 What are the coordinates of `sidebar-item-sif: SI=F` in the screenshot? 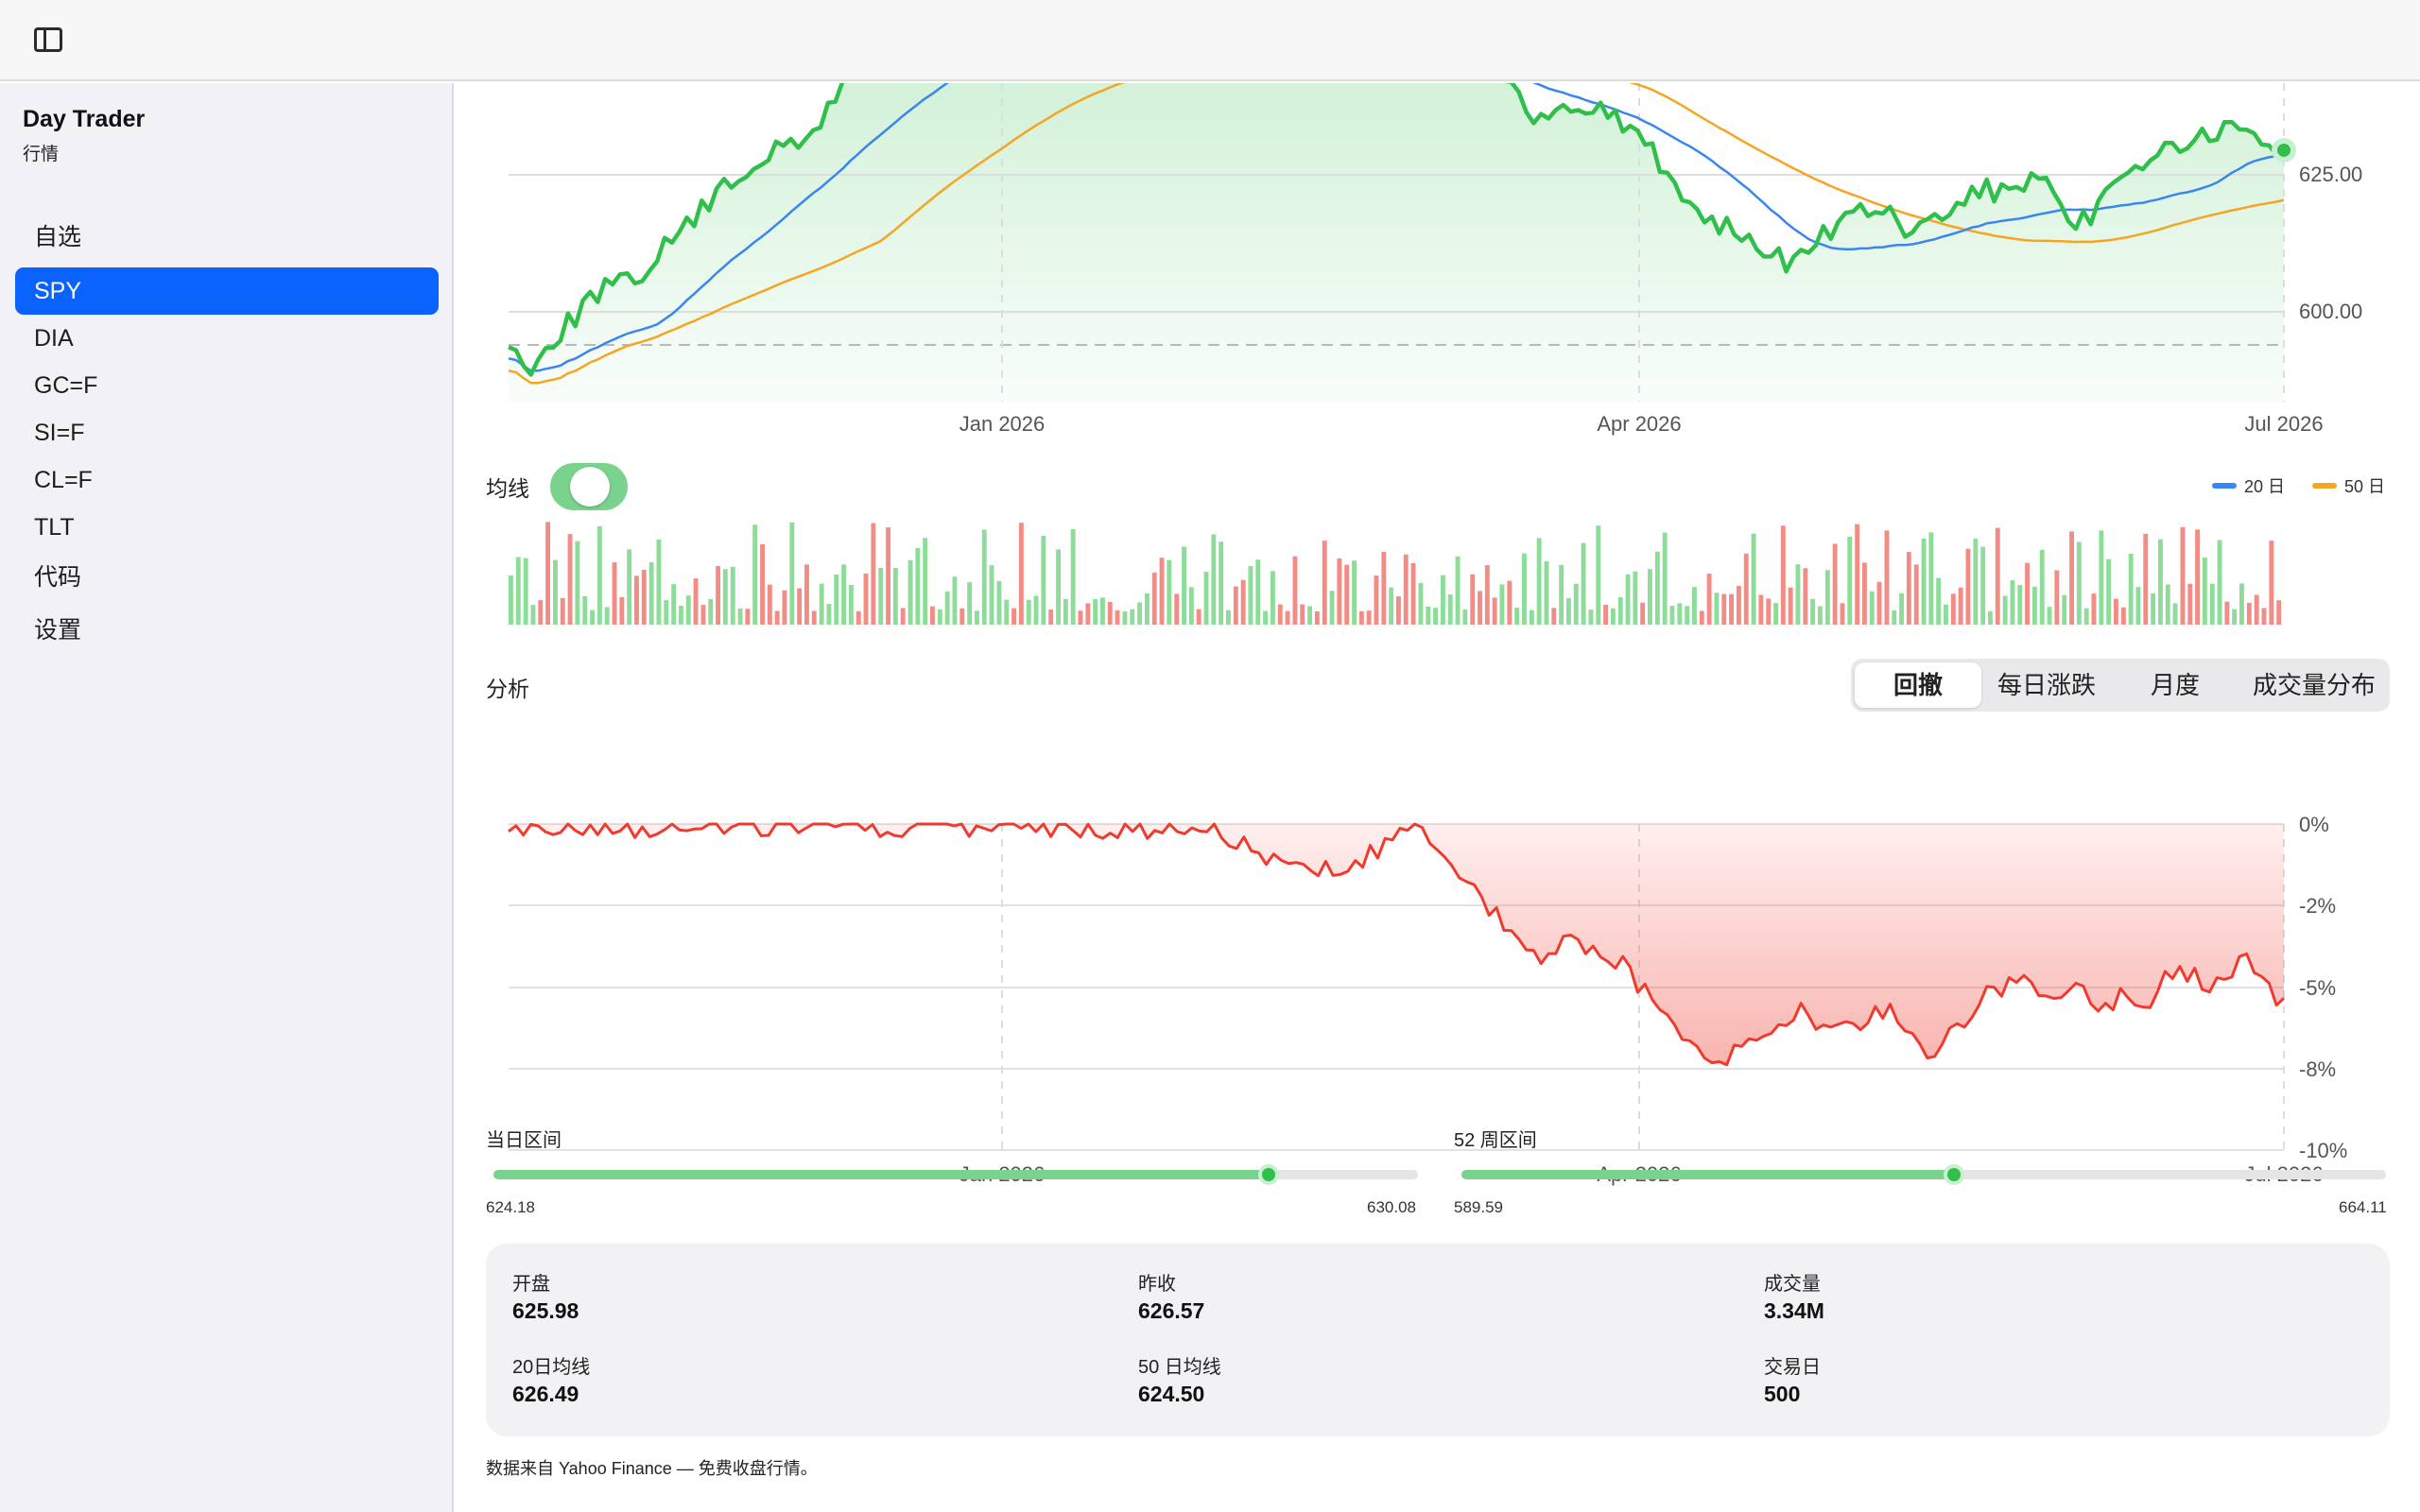 It's located at (59, 433).